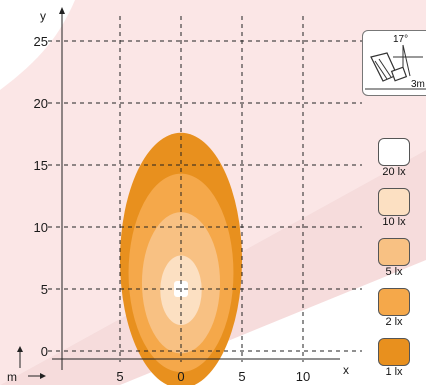 The width and height of the screenshot is (426, 385). What do you see at coordinates (20, 349) in the screenshot?
I see `m-up-arrowhead` at bounding box center [20, 349].